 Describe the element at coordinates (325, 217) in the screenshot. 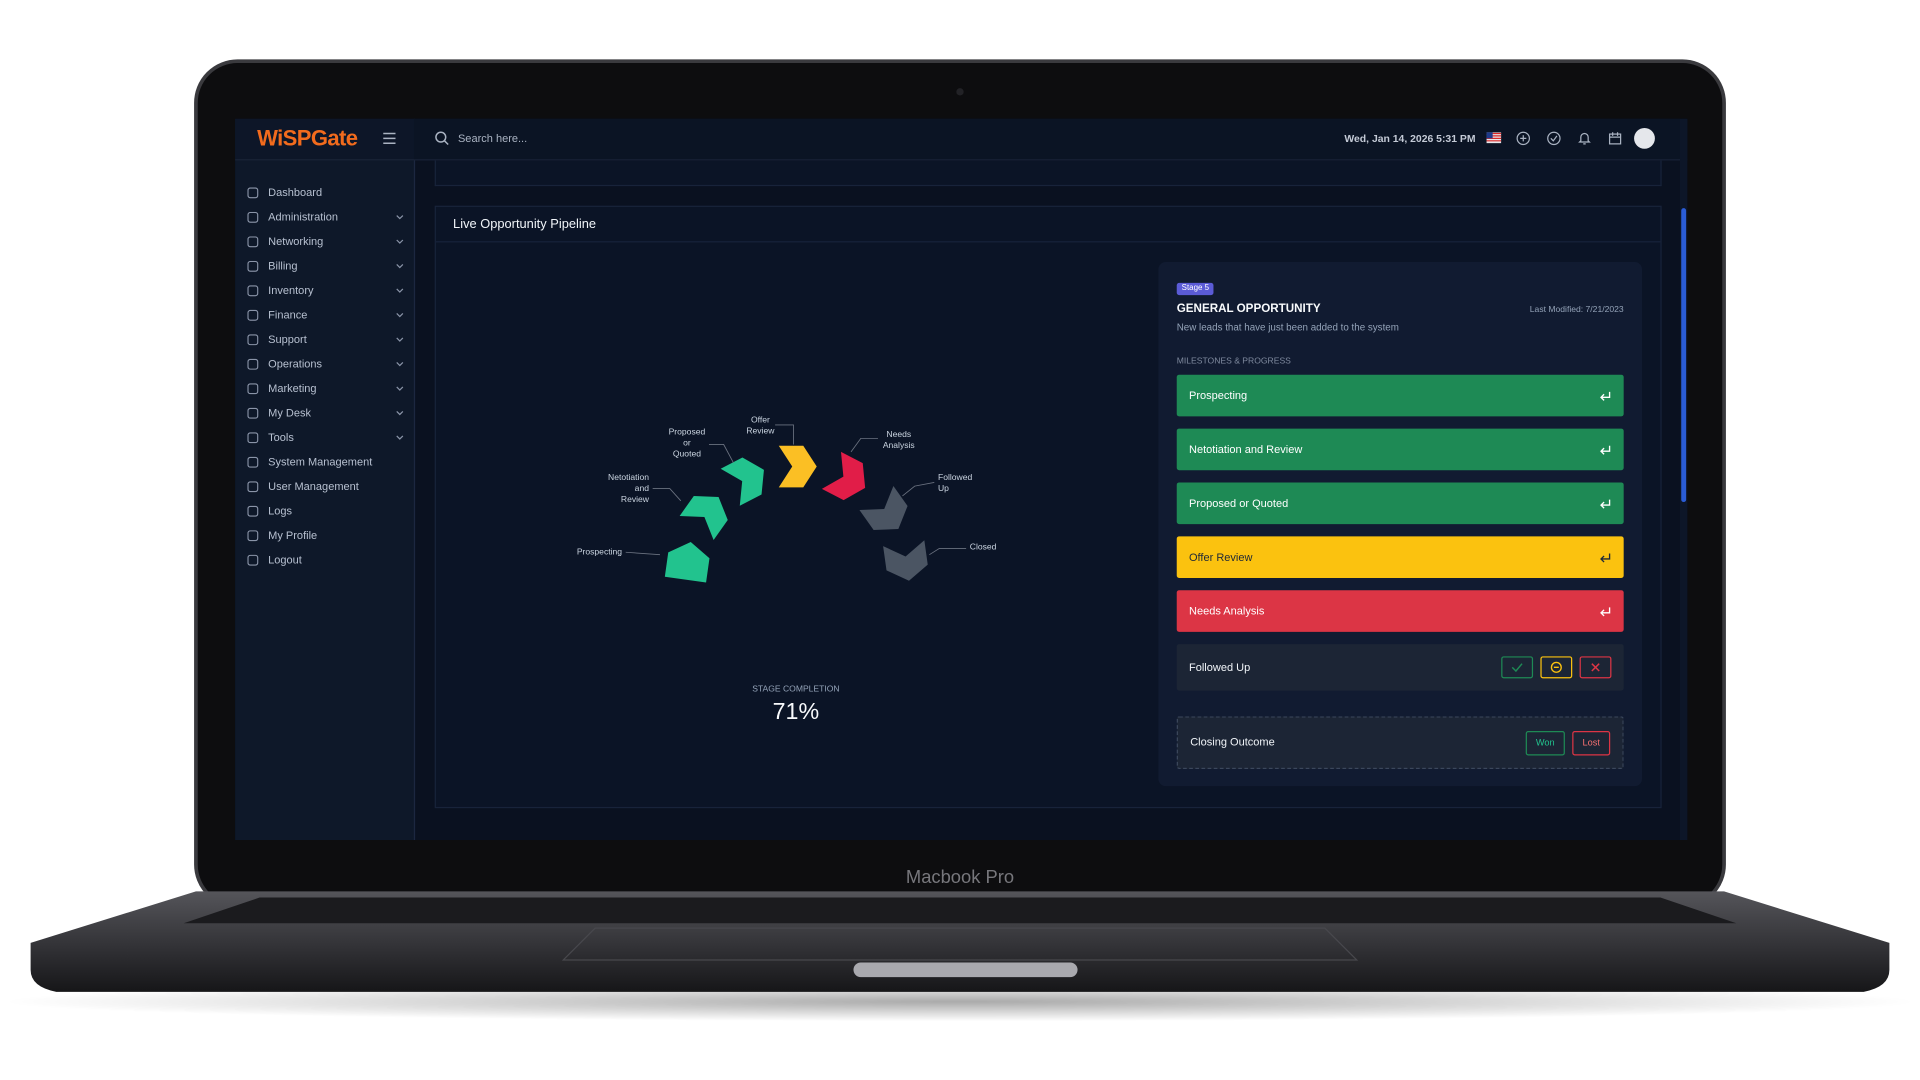

I see `nav-item: Administration` at that location.